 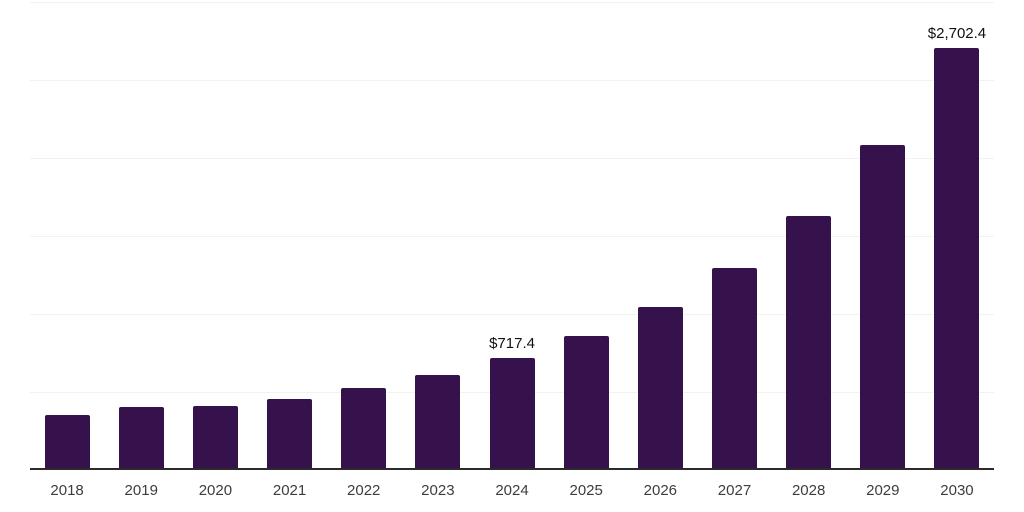 I want to click on bar-column-2026, so click(x=660, y=236).